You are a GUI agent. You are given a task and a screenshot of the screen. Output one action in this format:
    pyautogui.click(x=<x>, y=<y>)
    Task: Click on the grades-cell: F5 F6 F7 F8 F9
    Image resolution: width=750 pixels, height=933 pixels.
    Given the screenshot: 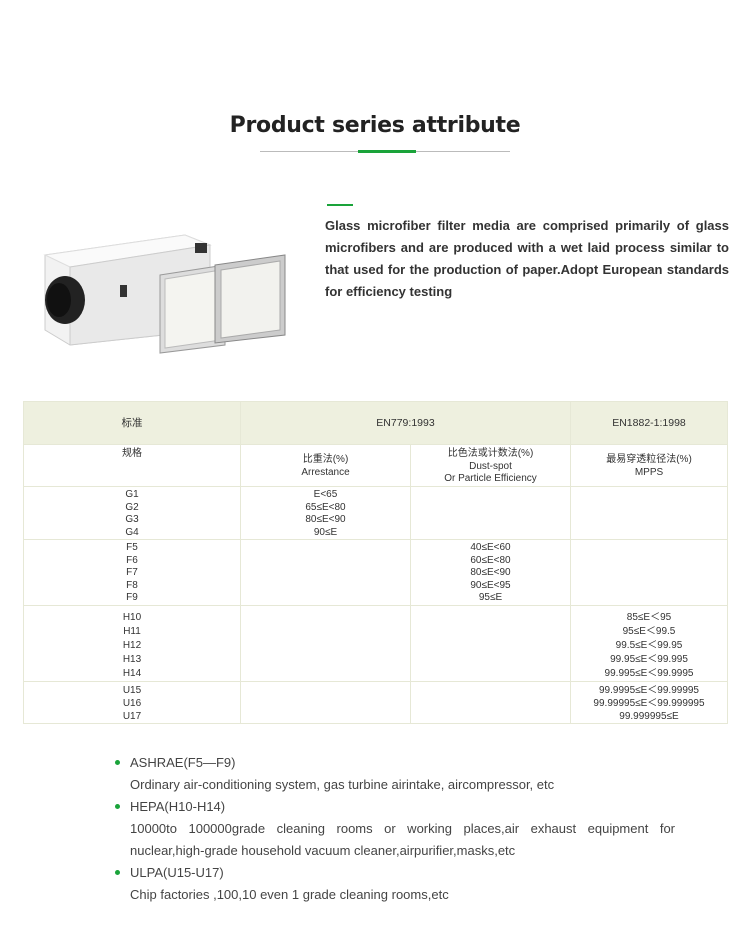 What is the action you would take?
    pyautogui.click(x=132, y=572)
    